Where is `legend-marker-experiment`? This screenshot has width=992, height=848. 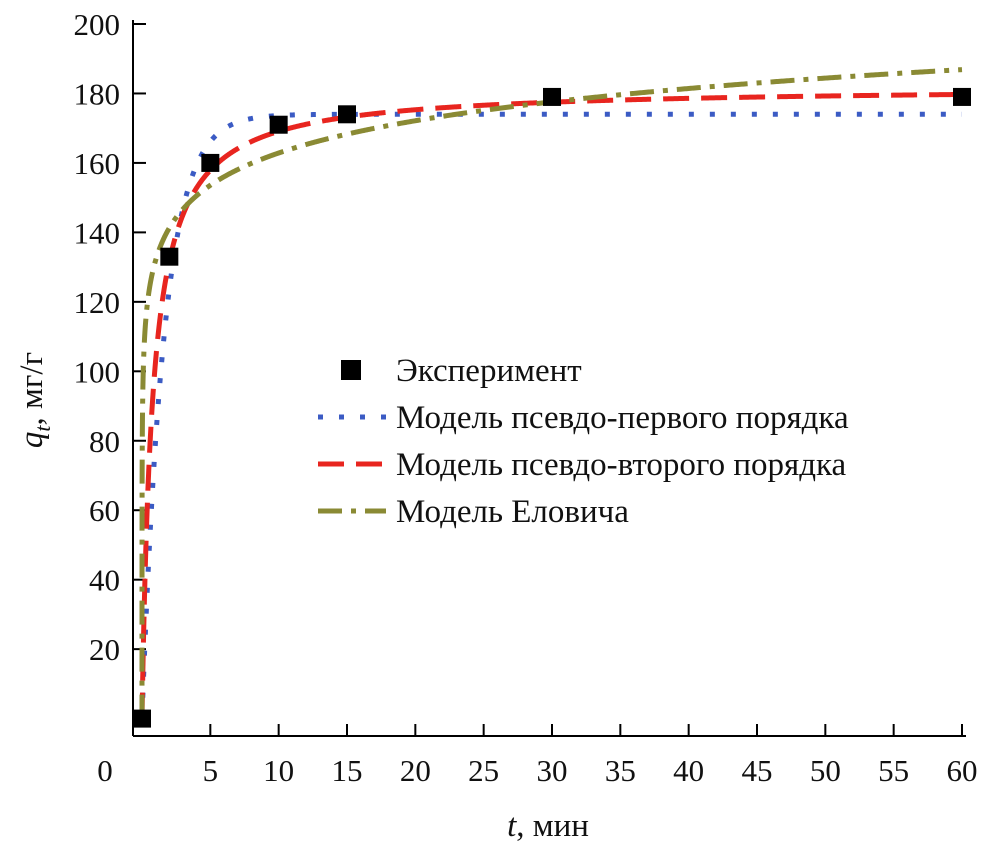 legend-marker-experiment is located at coordinates (351, 370).